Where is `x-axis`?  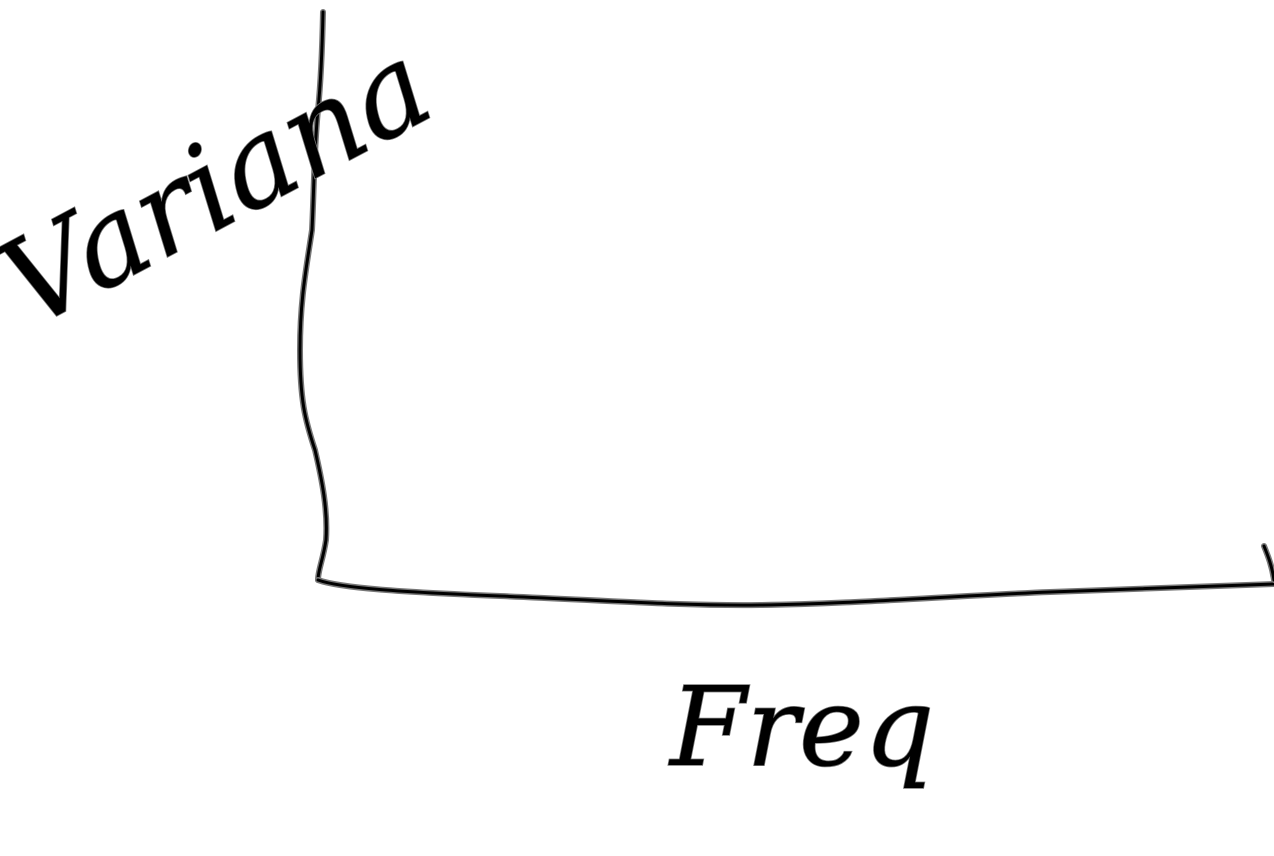
x-axis is located at coordinates (794, 576).